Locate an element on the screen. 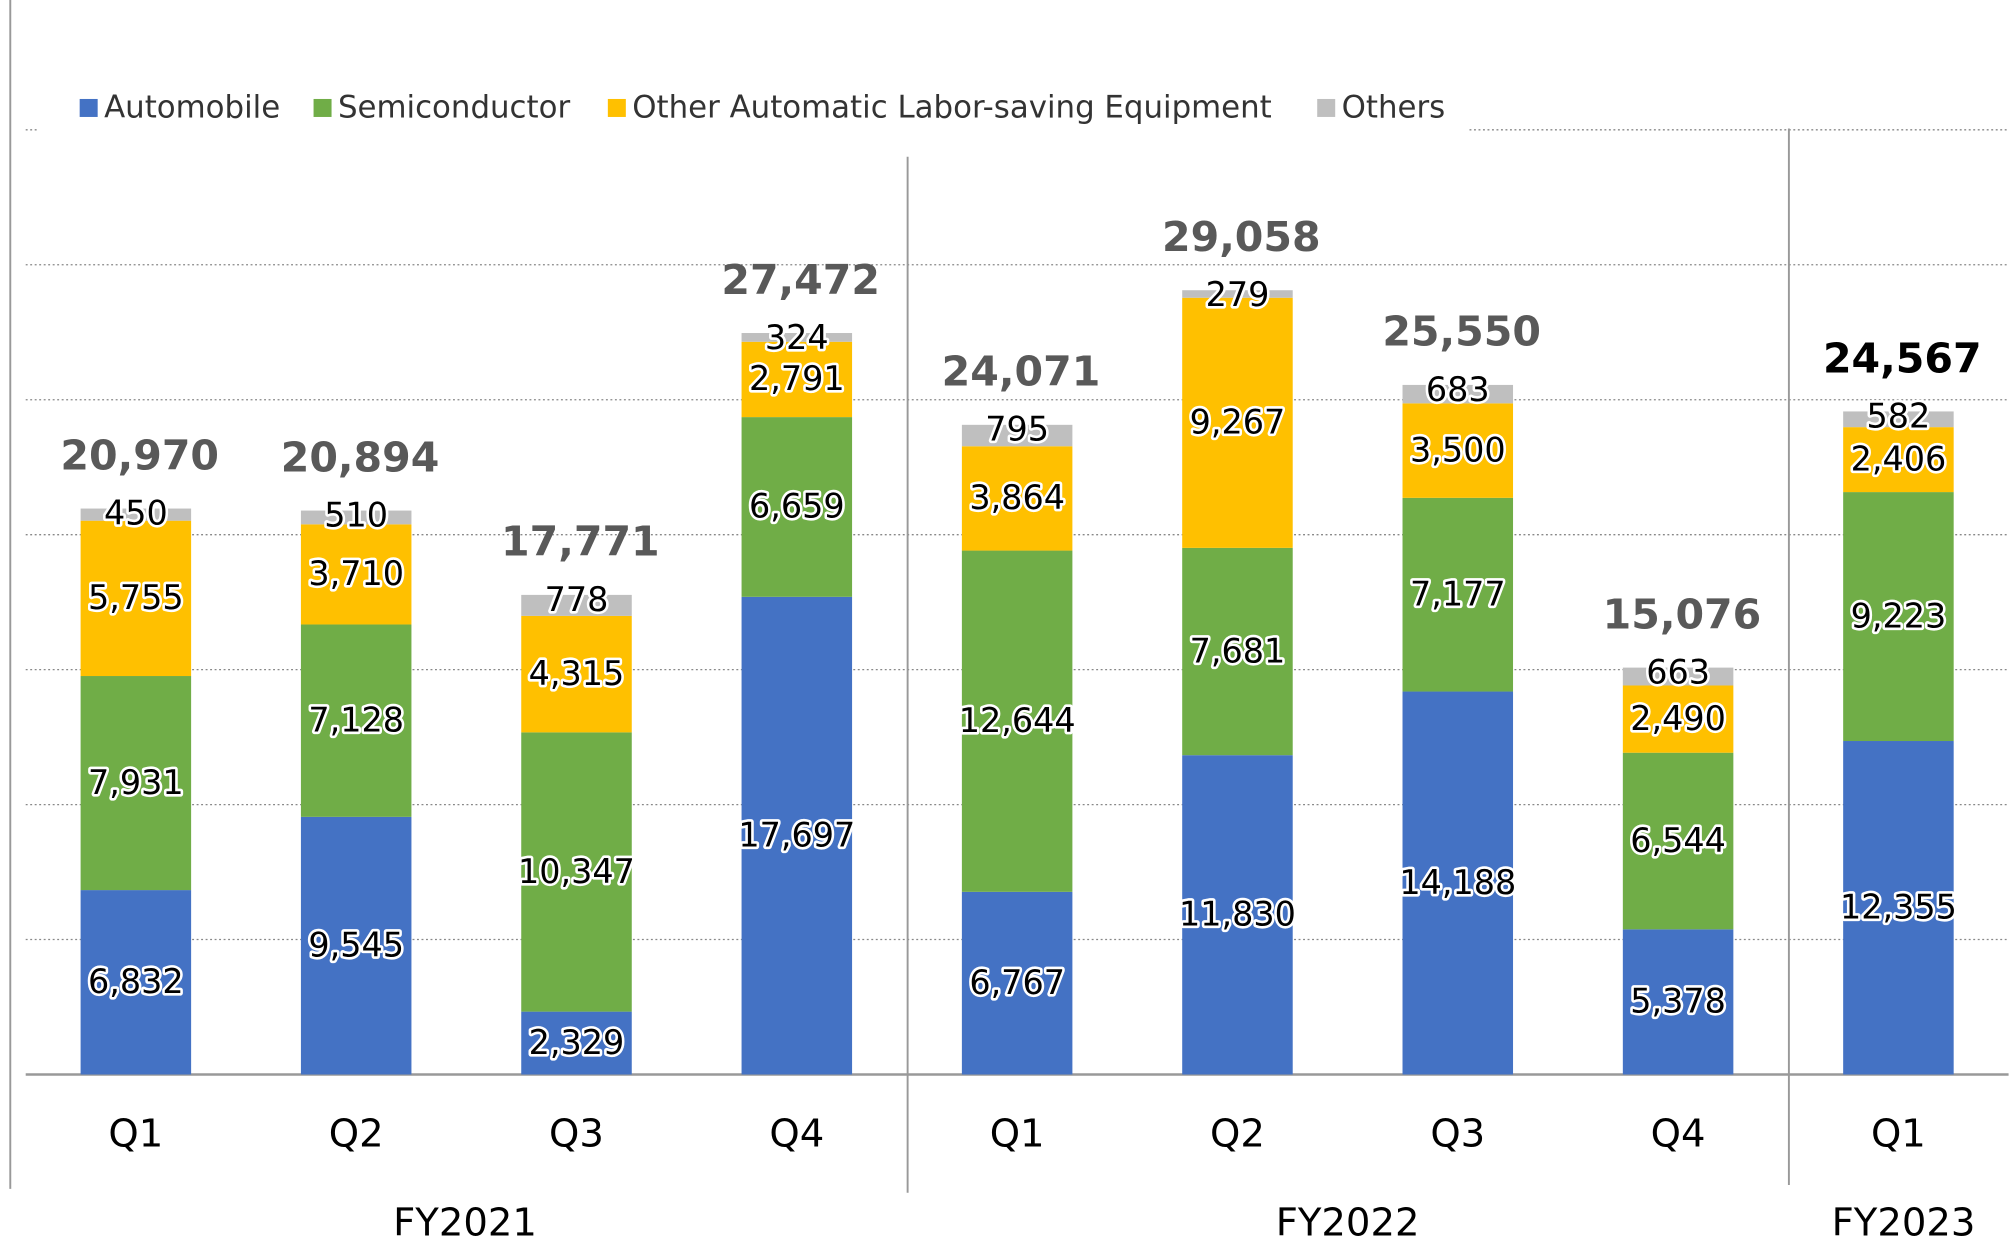  data-label: 2,329 is located at coordinates (577, 1042).